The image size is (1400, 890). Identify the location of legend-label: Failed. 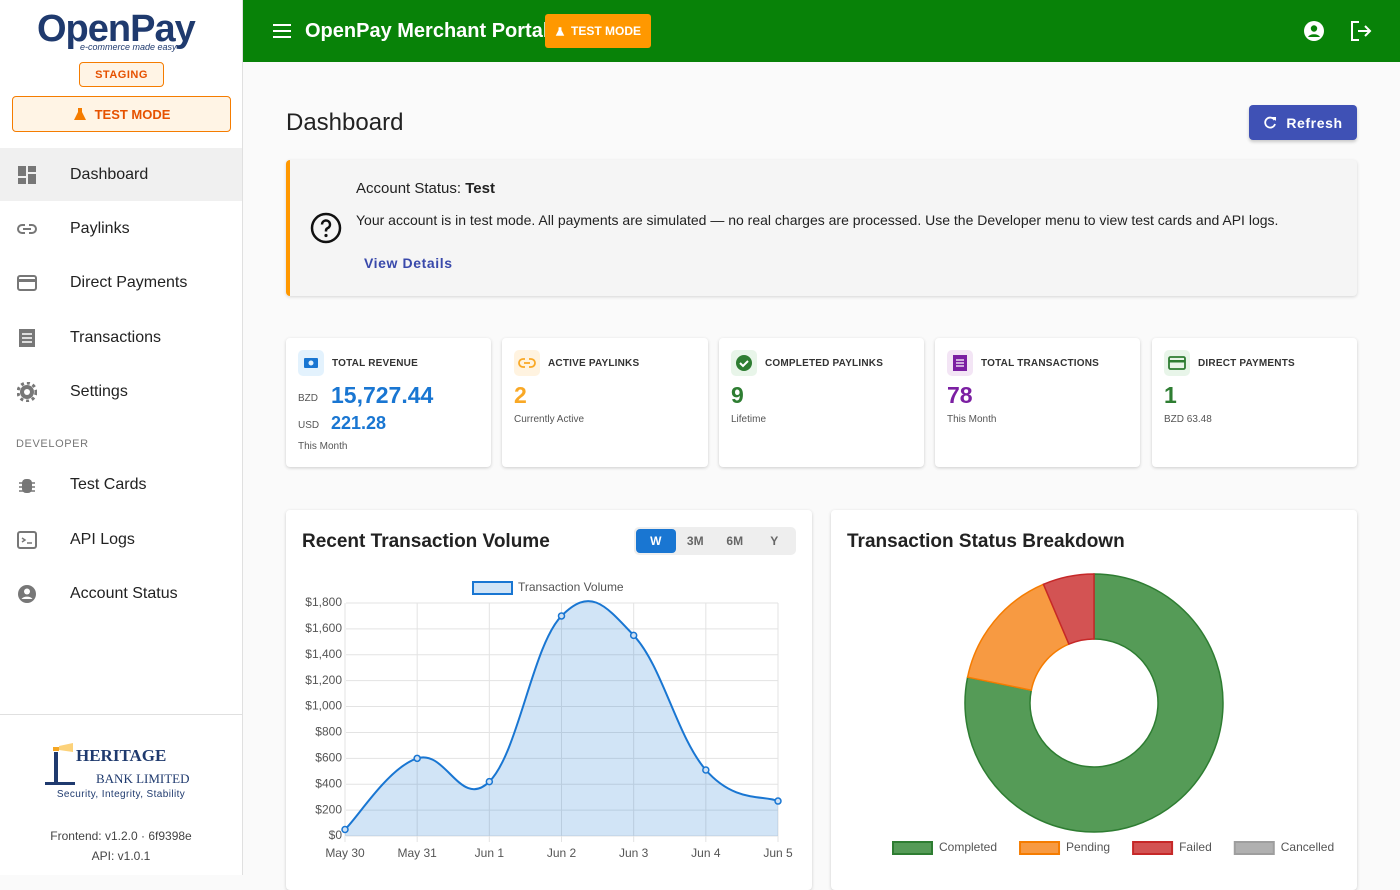
(1195, 847).